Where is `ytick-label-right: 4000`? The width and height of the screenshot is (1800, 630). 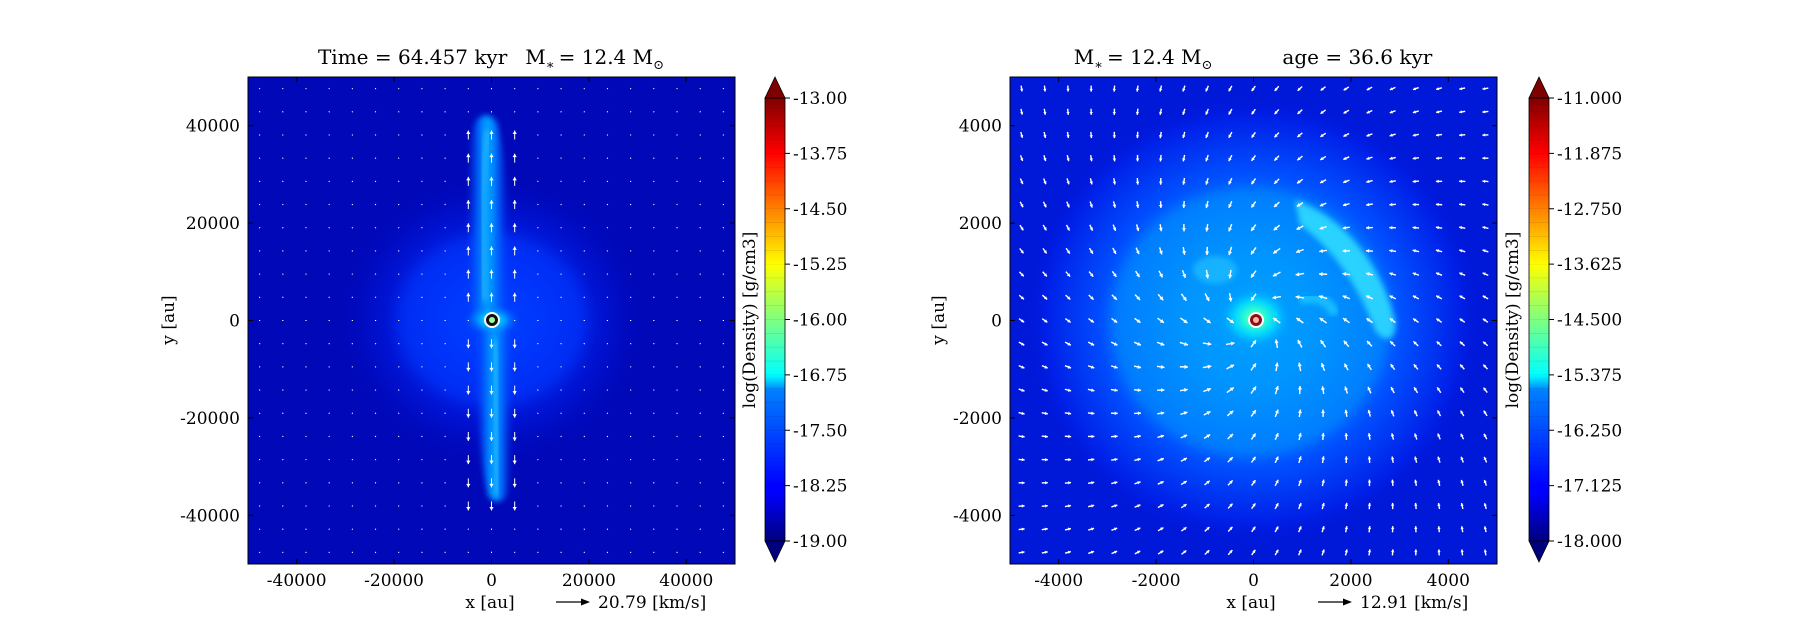 ytick-label-right: 4000 is located at coordinates (980, 127).